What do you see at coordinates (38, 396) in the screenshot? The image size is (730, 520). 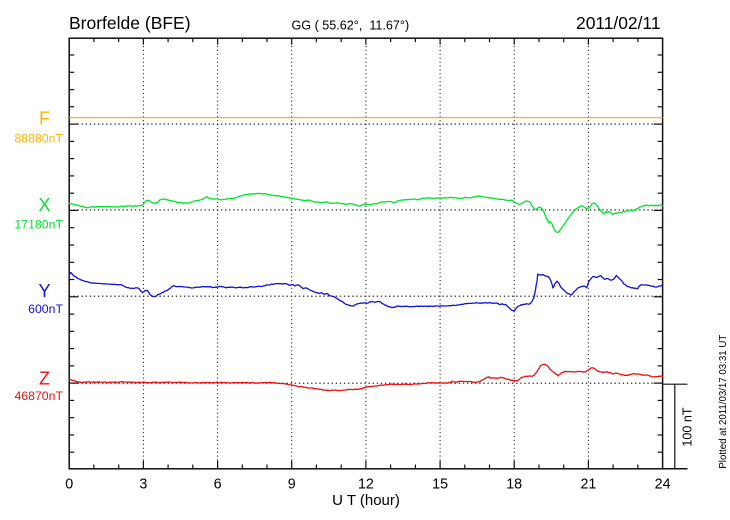 I see `svg-text: 46870nT` at bounding box center [38, 396].